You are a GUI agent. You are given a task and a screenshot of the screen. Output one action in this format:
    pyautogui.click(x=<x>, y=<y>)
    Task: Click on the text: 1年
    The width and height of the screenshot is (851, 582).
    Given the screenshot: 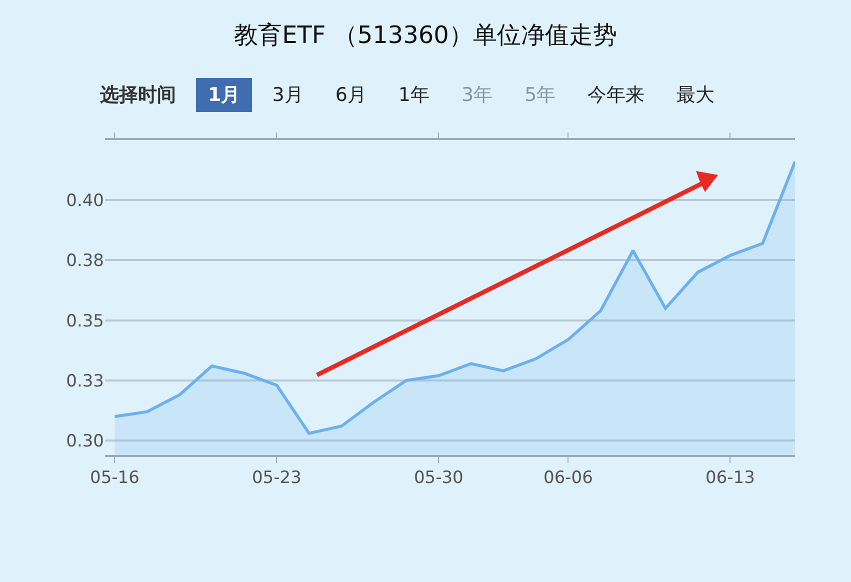 What is the action you would take?
    pyautogui.click(x=414, y=95)
    